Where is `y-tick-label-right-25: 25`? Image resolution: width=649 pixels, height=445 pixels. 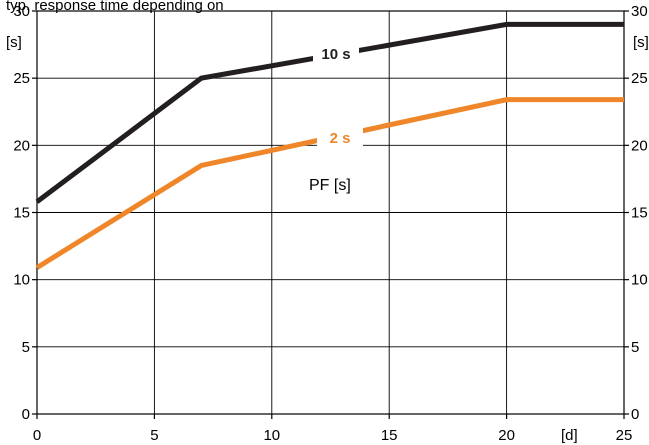
y-tick-label-right-25: 25 is located at coordinates (639, 78).